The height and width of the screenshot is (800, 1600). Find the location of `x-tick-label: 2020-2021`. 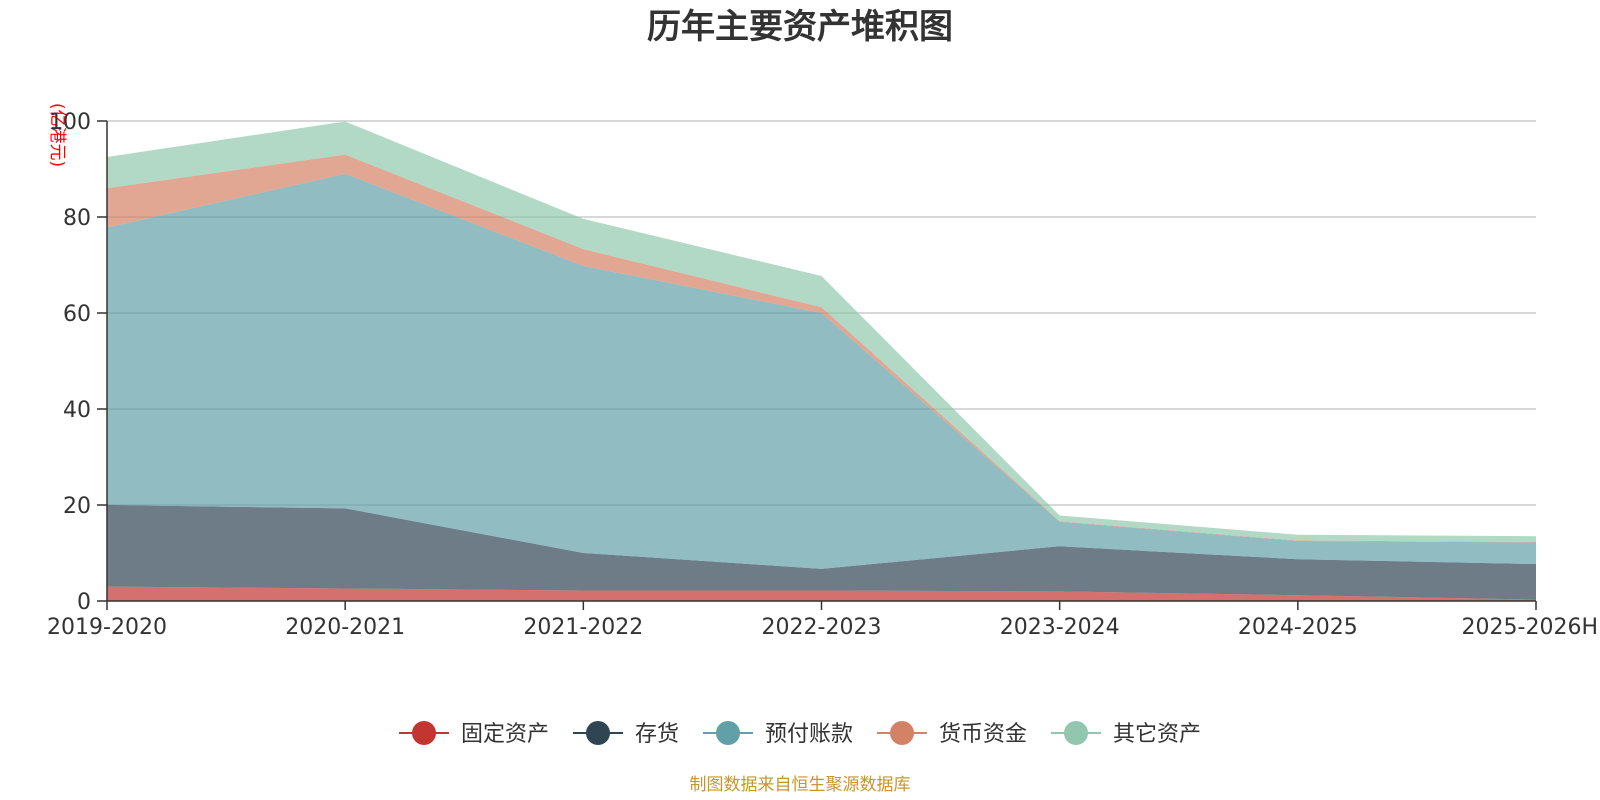

x-tick-label: 2020-2021 is located at coordinates (345, 627).